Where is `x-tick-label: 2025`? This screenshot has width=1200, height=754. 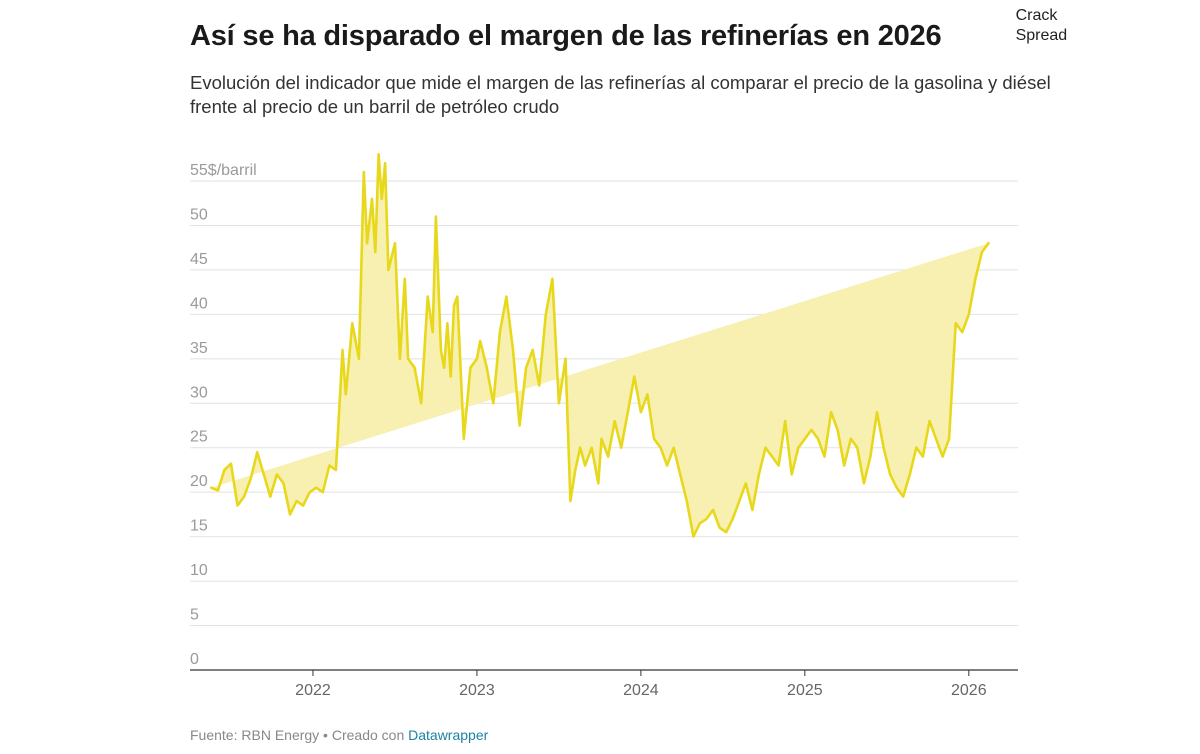 x-tick-label: 2025 is located at coordinates (805, 690).